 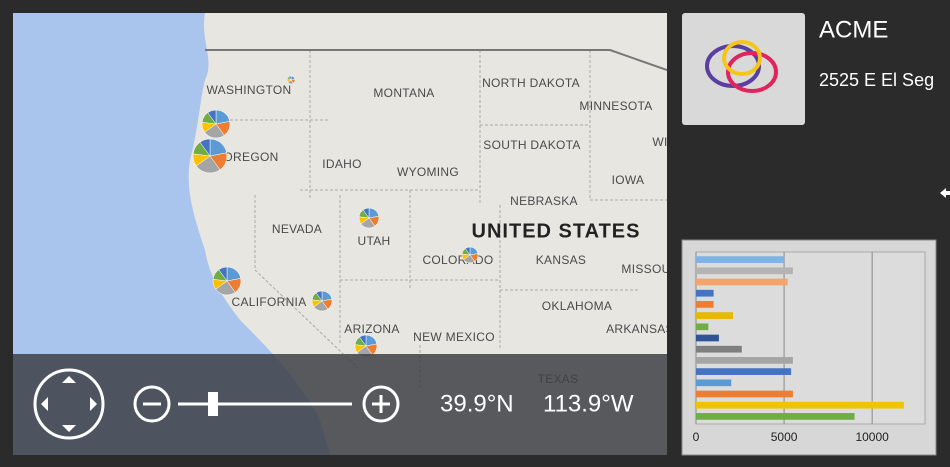 What do you see at coordinates (371, 329) in the screenshot?
I see `map-label: ARIZONA` at bounding box center [371, 329].